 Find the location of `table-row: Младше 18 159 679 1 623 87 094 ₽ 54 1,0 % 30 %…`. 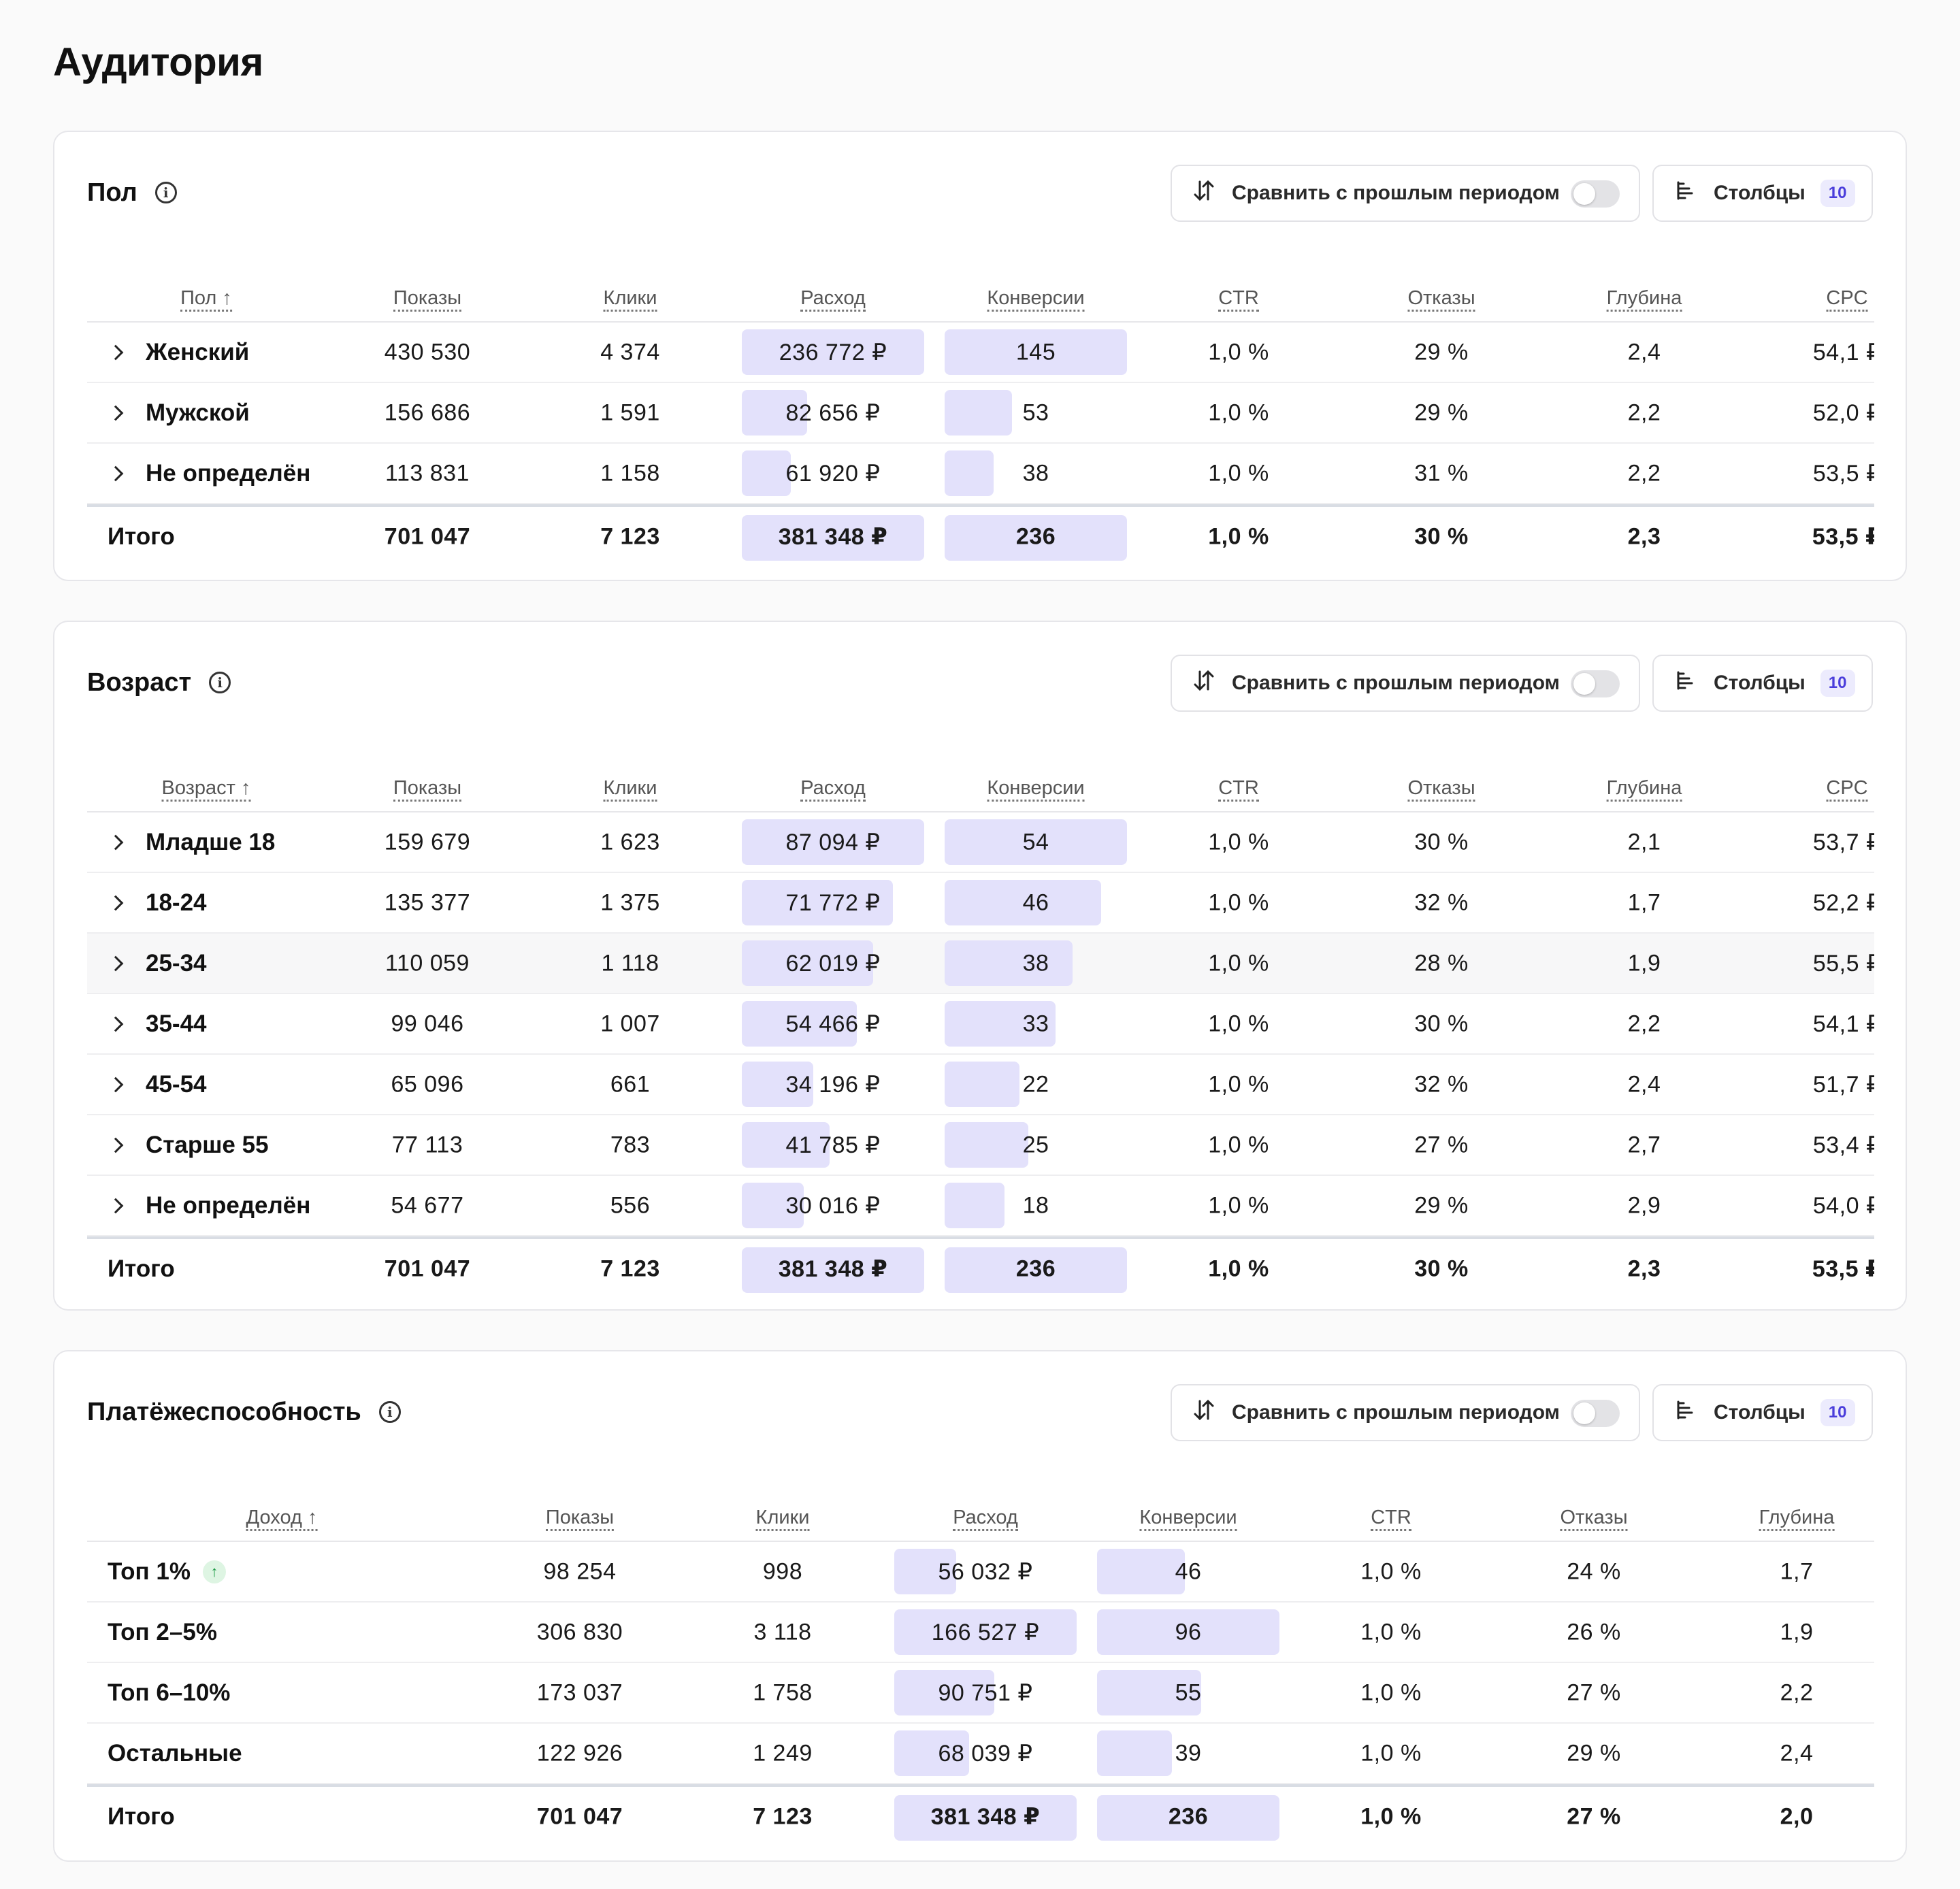

table-row: Младше 18 159 679 1 623 87 094 ₽ 54 1,0 % 30 %… is located at coordinates (981, 843).